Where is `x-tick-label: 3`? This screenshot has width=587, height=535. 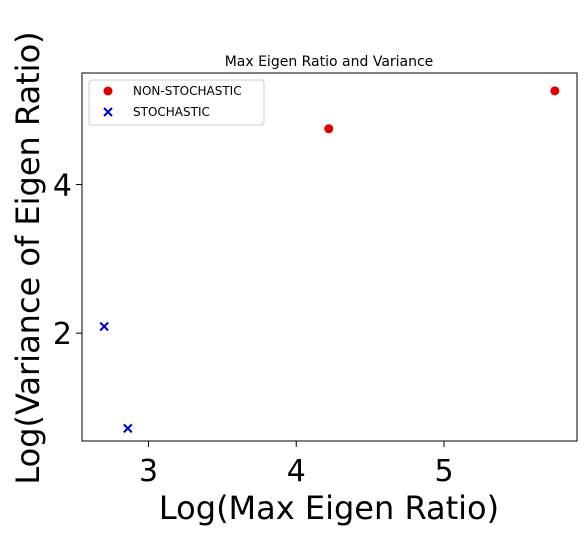
x-tick-label: 3 is located at coordinates (148, 471).